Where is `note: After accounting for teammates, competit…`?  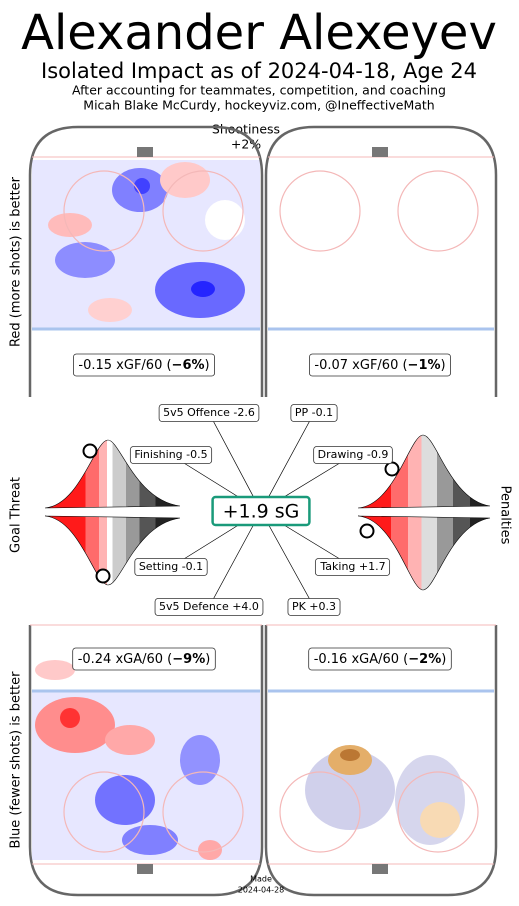 note: After accounting for teammates, competit… is located at coordinates (259, 90).